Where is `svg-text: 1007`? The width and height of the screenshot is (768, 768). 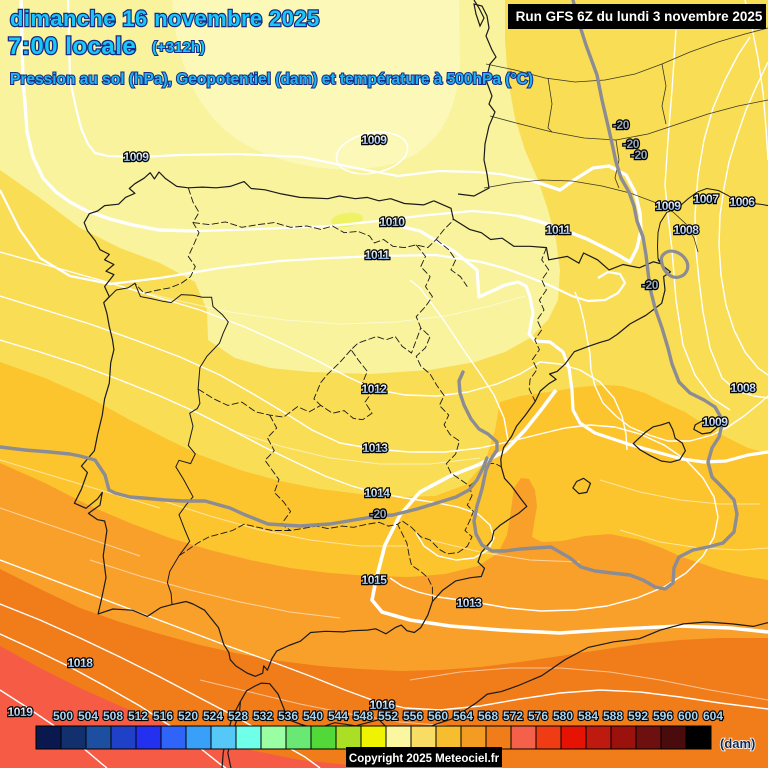 svg-text: 1007 is located at coordinates (706, 199).